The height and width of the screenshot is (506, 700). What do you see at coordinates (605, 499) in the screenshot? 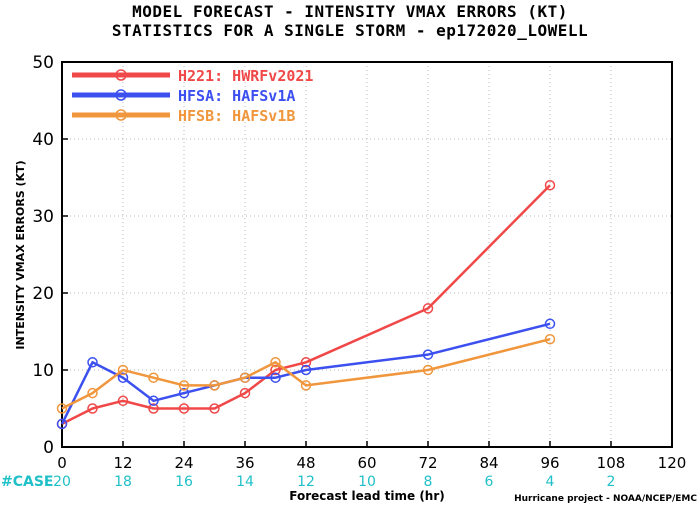
I see `credit-text: Hurricane project - NOAA/NCEP/EMC` at bounding box center [605, 499].